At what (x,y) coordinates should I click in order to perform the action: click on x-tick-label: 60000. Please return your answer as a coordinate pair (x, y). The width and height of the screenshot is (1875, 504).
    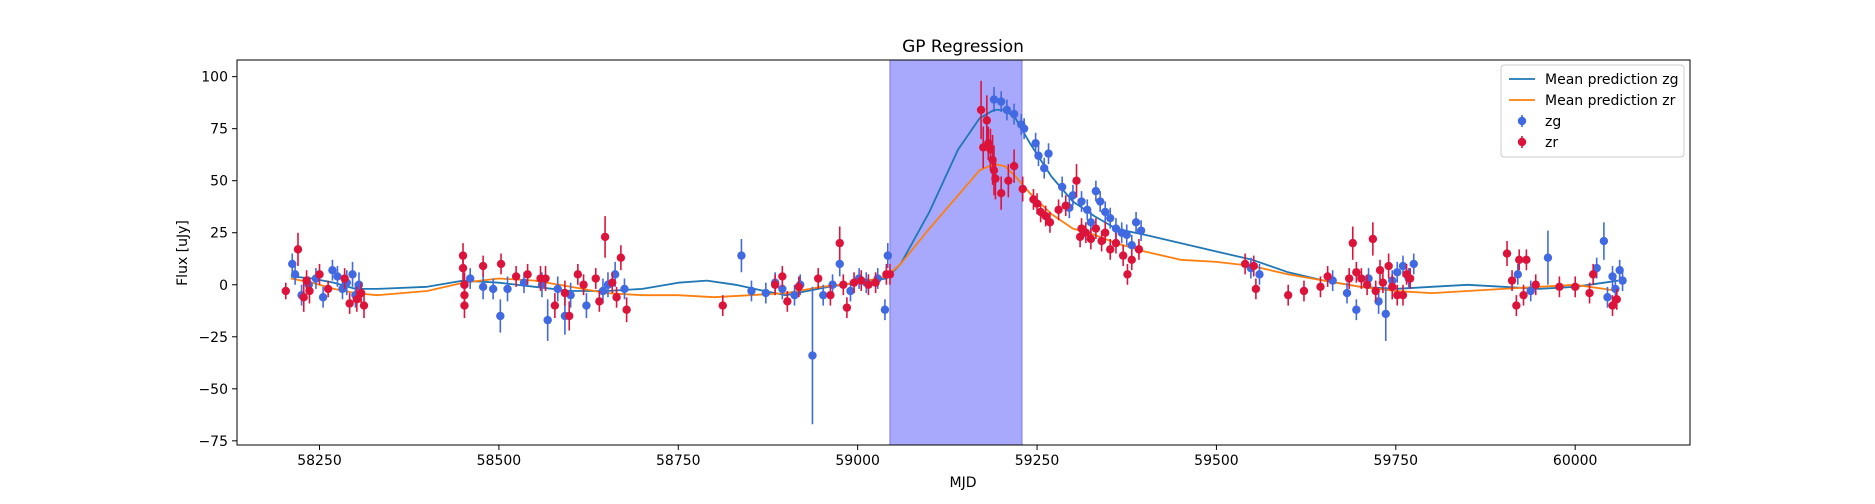
    Looking at the image, I should click on (1575, 461).